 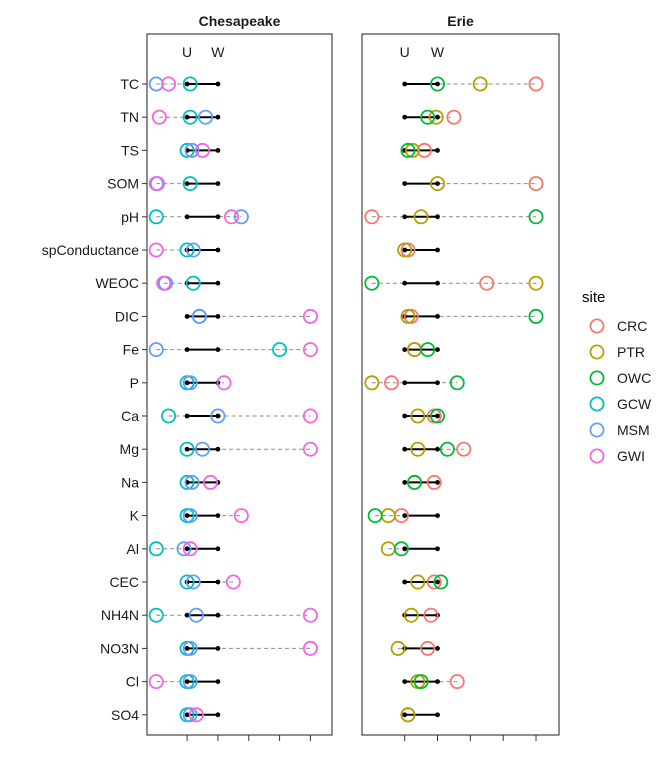 I want to click on legend-label: PTR, so click(x=631, y=352).